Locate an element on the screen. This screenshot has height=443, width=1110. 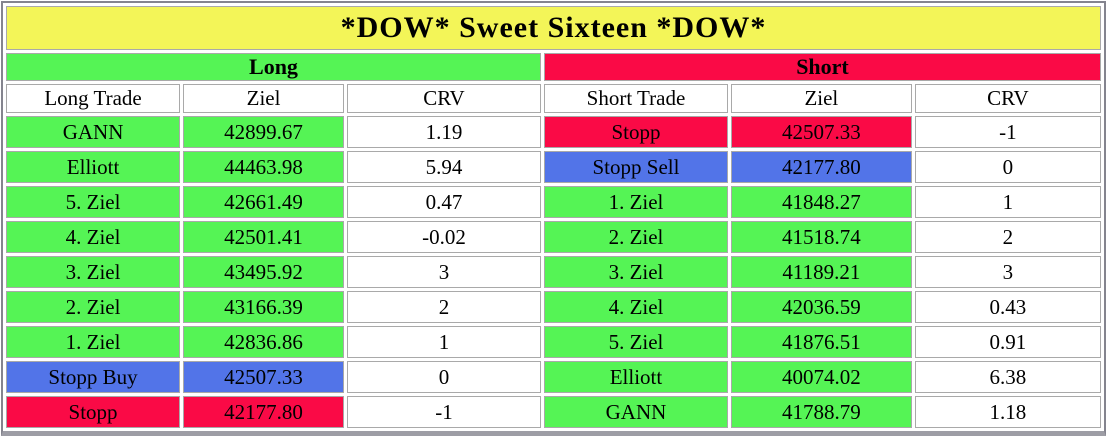
long-ziel-cell: 43166.39 is located at coordinates (263, 307).